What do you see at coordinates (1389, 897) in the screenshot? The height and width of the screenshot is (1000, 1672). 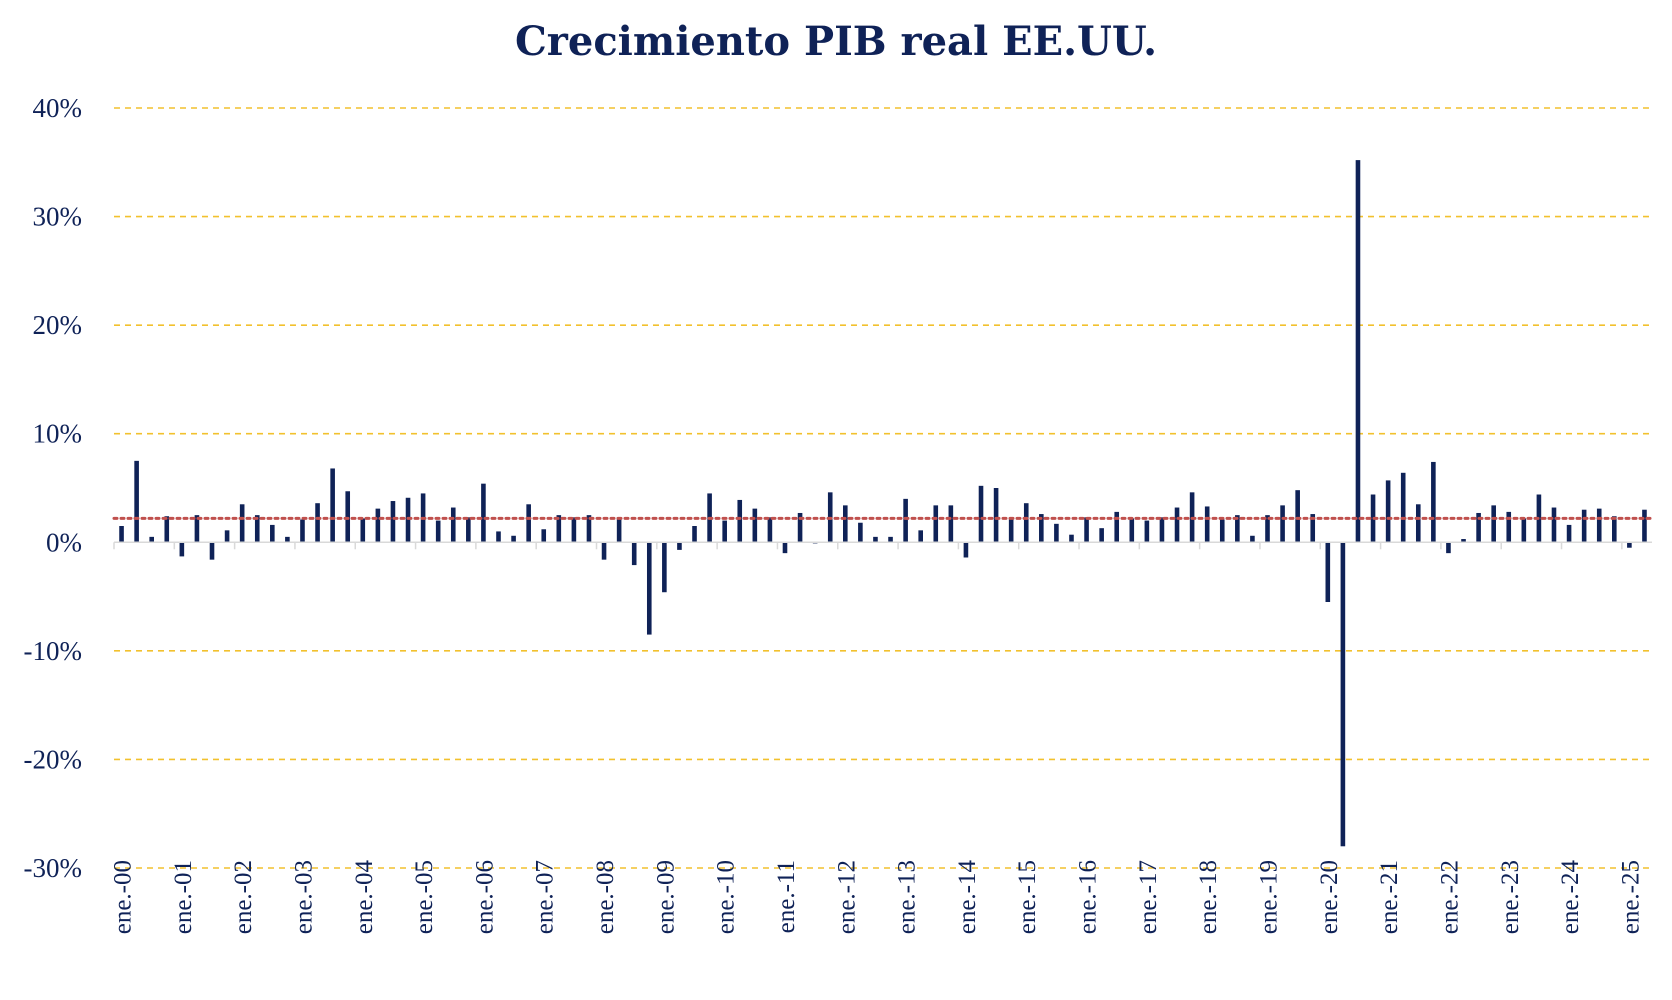 I see `x-tick-label: ene.-21` at bounding box center [1389, 897].